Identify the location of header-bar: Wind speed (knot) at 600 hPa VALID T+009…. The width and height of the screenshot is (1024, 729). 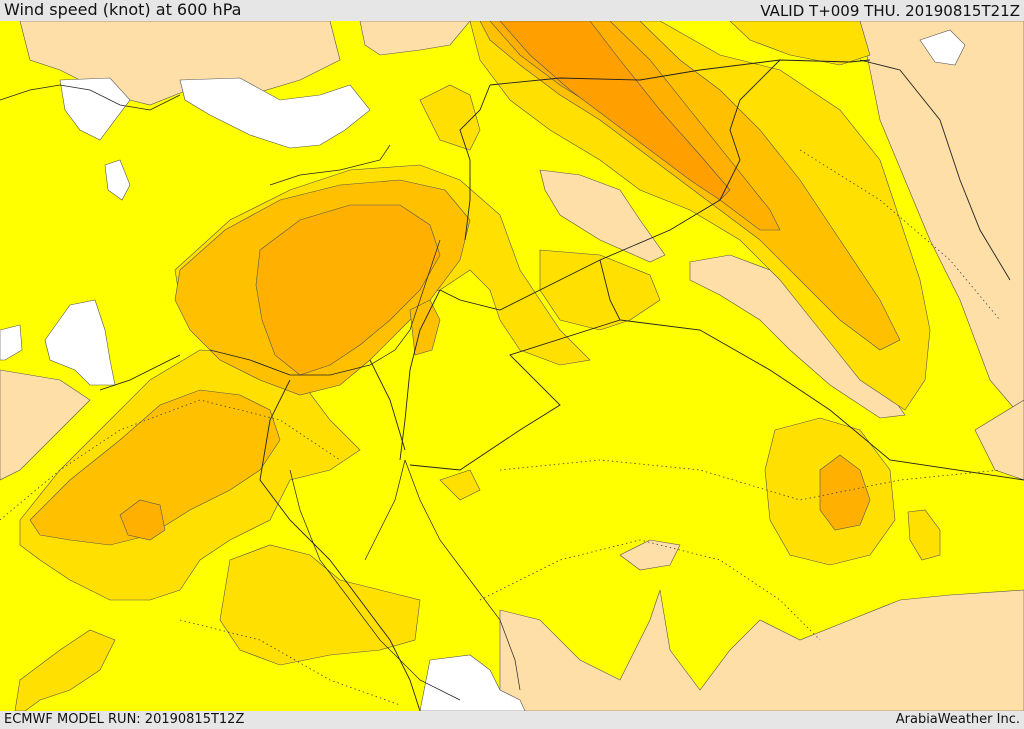
(512, 10).